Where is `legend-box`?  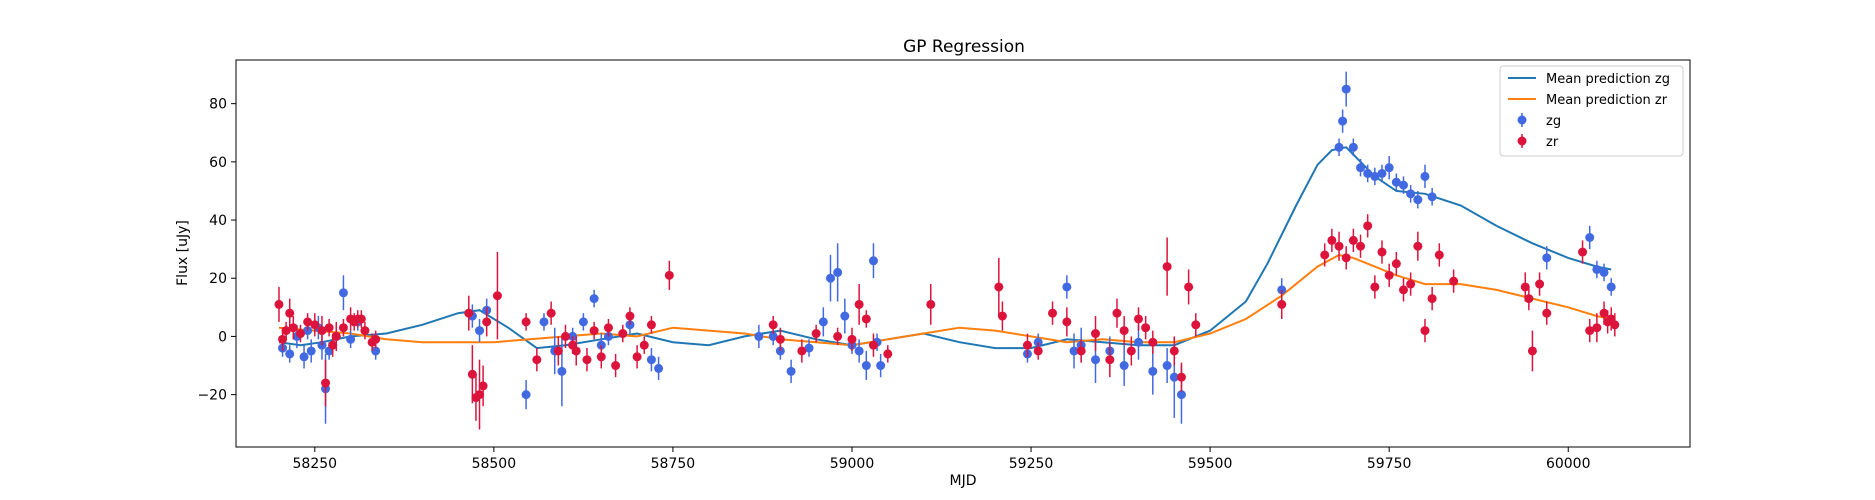
legend-box is located at coordinates (1591, 111).